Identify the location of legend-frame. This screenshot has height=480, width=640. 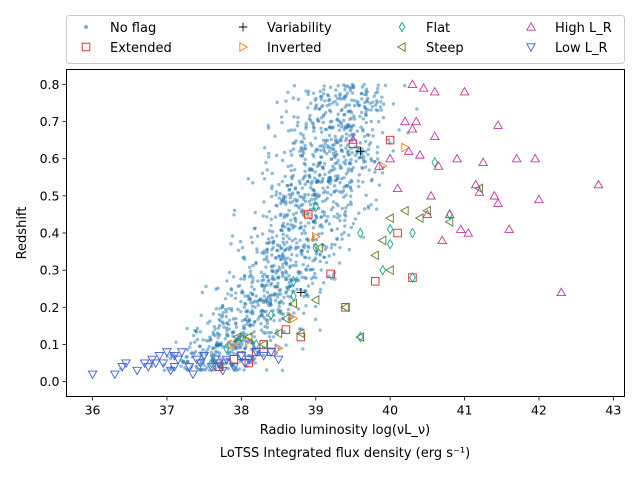
(345, 39).